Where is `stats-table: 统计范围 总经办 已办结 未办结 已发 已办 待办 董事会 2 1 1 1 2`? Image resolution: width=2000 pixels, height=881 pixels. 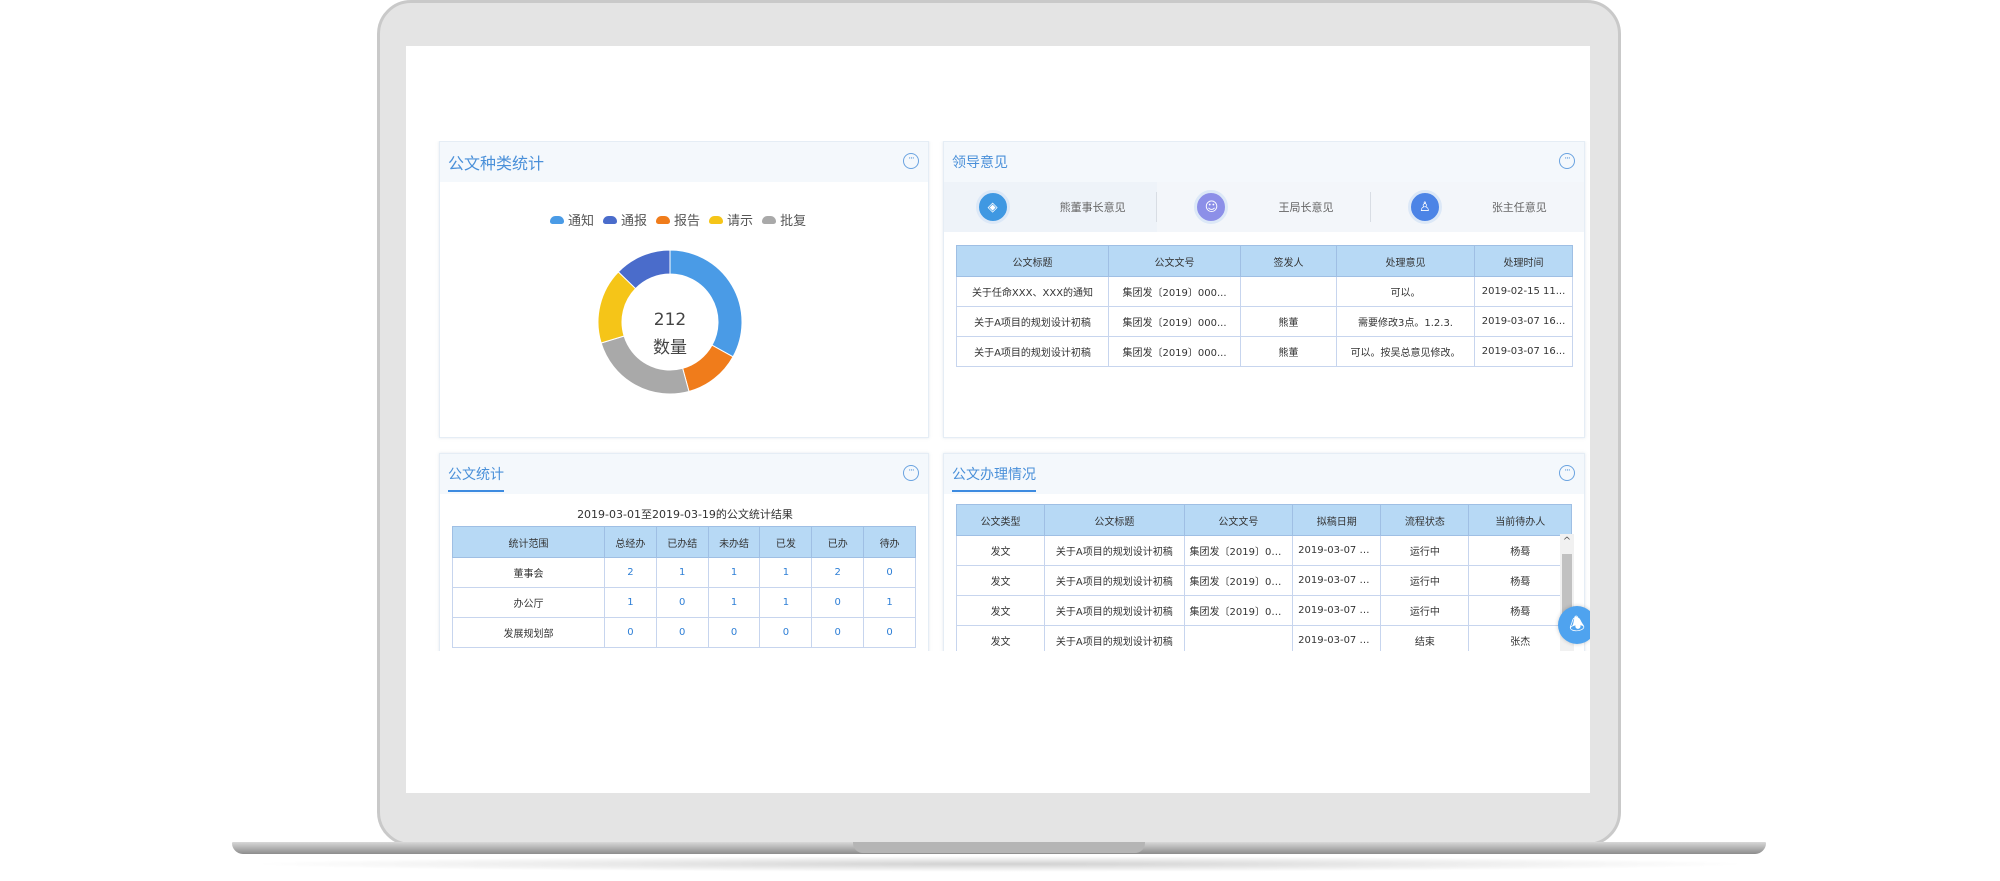
stats-table: 统计范围 总经办 已办结 未办结 已发 已办 待办 董事会 2 1 1 1 2 is located at coordinates (684, 587).